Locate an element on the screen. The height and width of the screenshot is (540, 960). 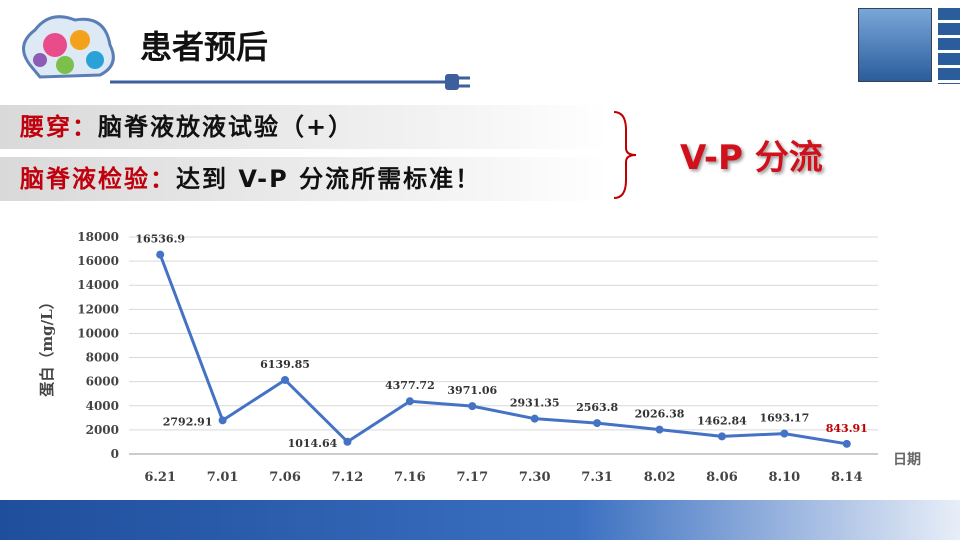
y-tick-label: 16000 is located at coordinates (98, 261).